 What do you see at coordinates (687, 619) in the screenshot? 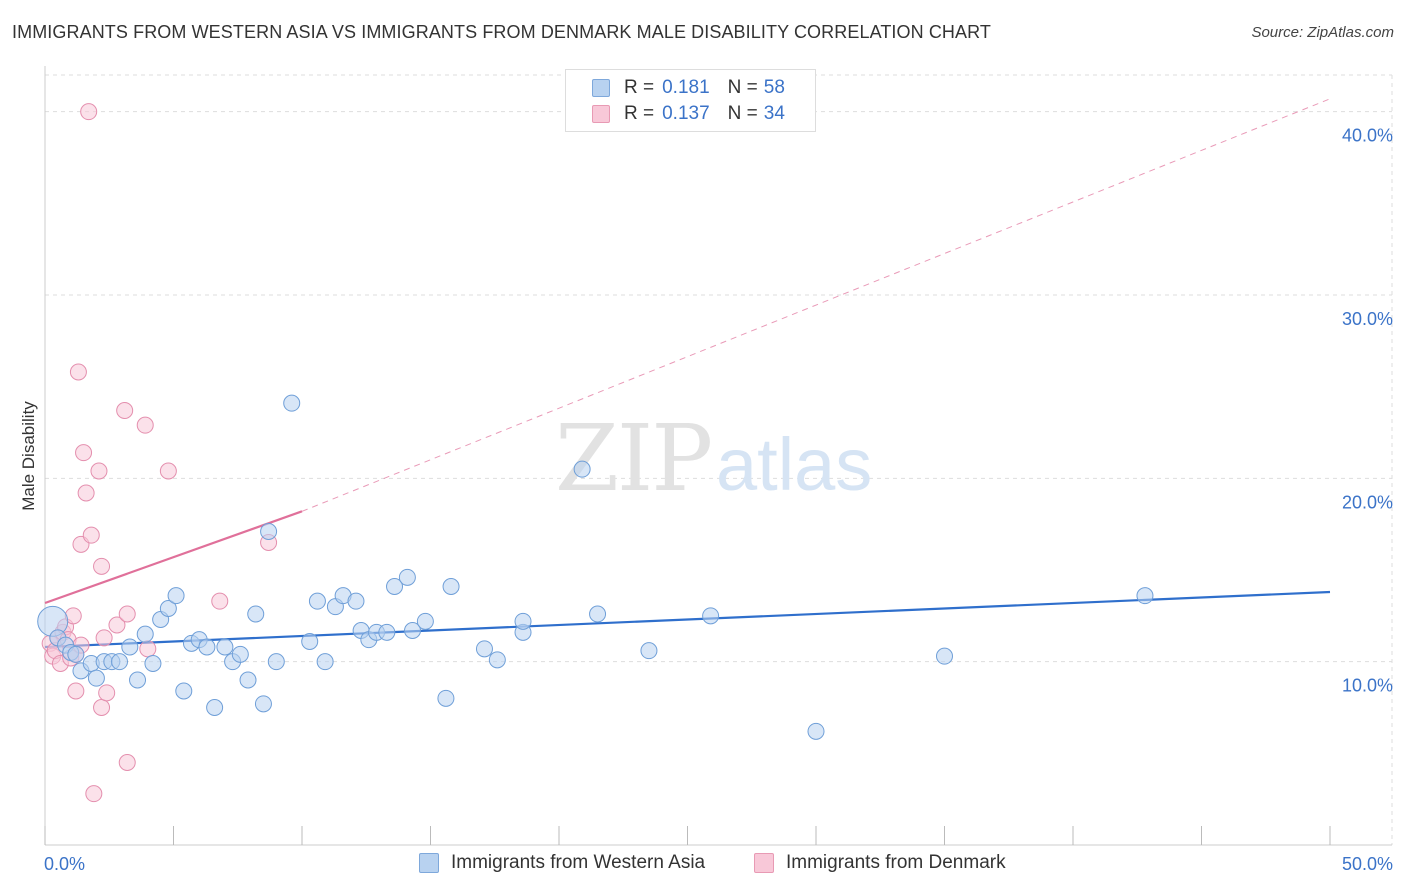
I see `trend-line-western-asia` at bounding box center [687, 619].